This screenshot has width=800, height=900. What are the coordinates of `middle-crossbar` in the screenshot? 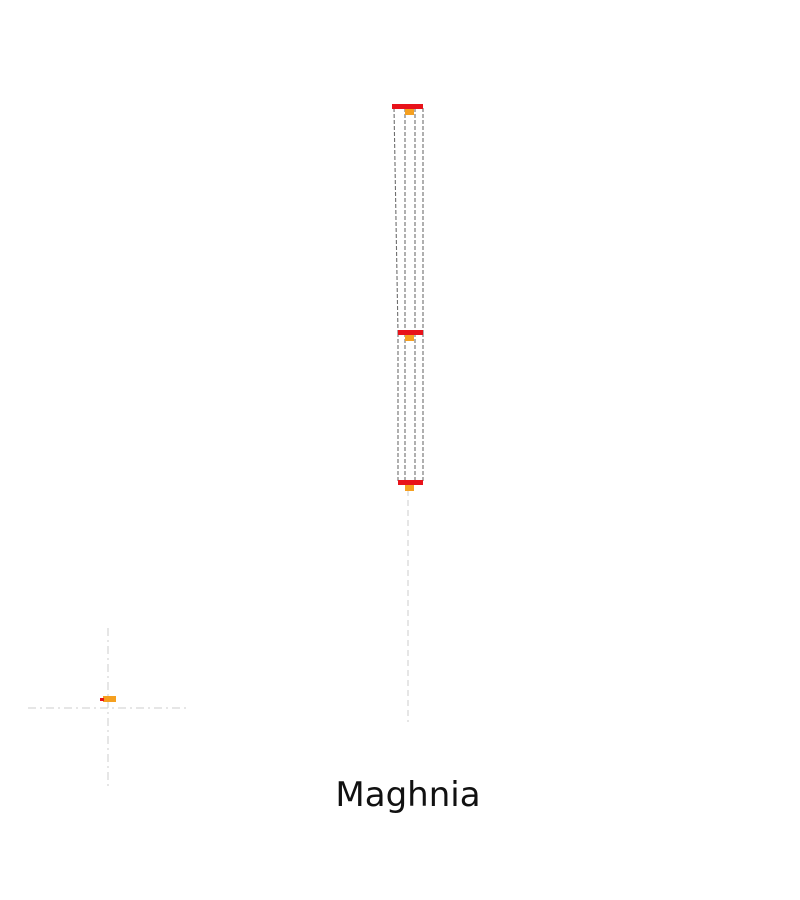 It's located at (410, 332).